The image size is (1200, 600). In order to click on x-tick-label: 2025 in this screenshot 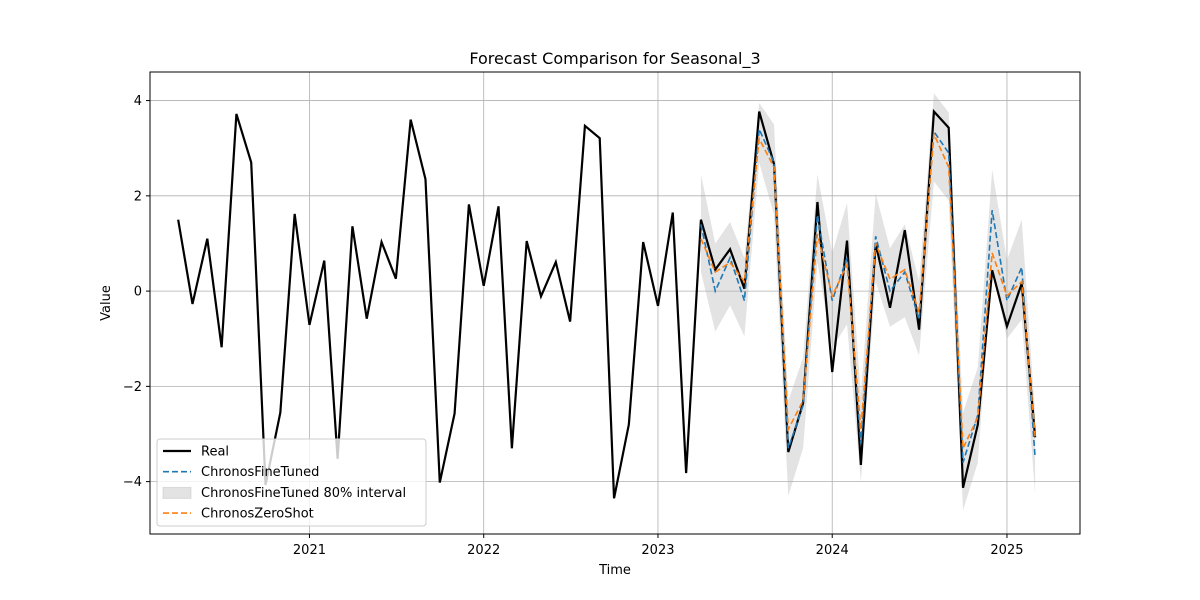, I will do `click(1006, 550)`.